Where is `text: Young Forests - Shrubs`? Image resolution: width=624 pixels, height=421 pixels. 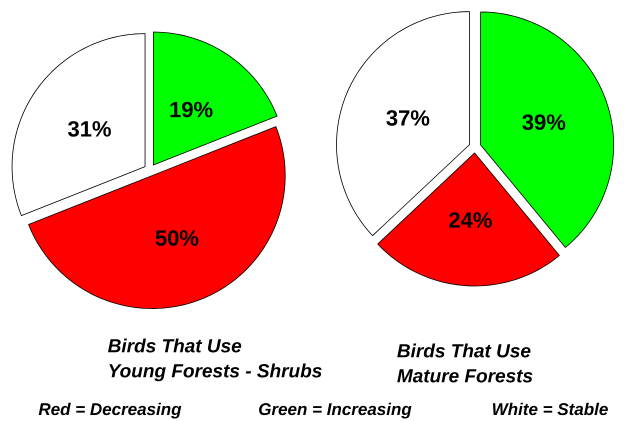 text: Young Forests - Shrubs is located at coordinates (215, 373).